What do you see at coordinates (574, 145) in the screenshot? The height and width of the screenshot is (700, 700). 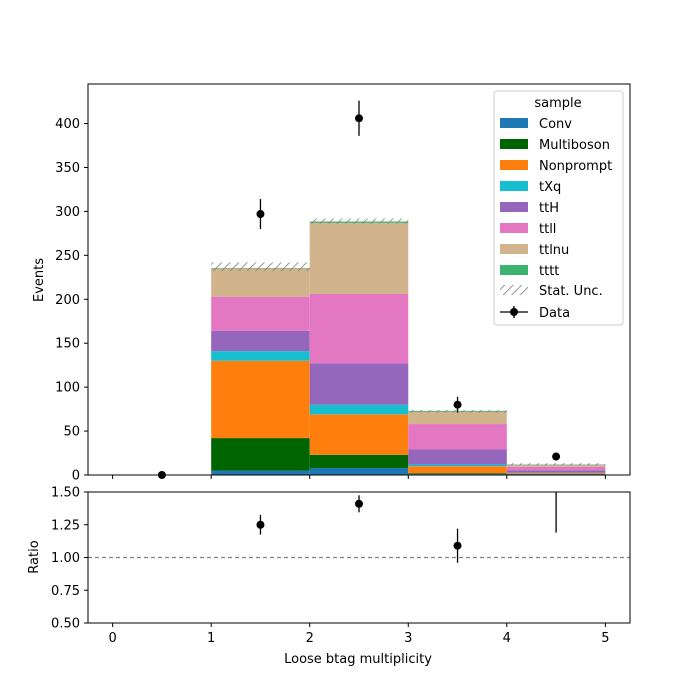 I see `legend-label-multiboson: Multiboson` at bounding box center [574, 145].